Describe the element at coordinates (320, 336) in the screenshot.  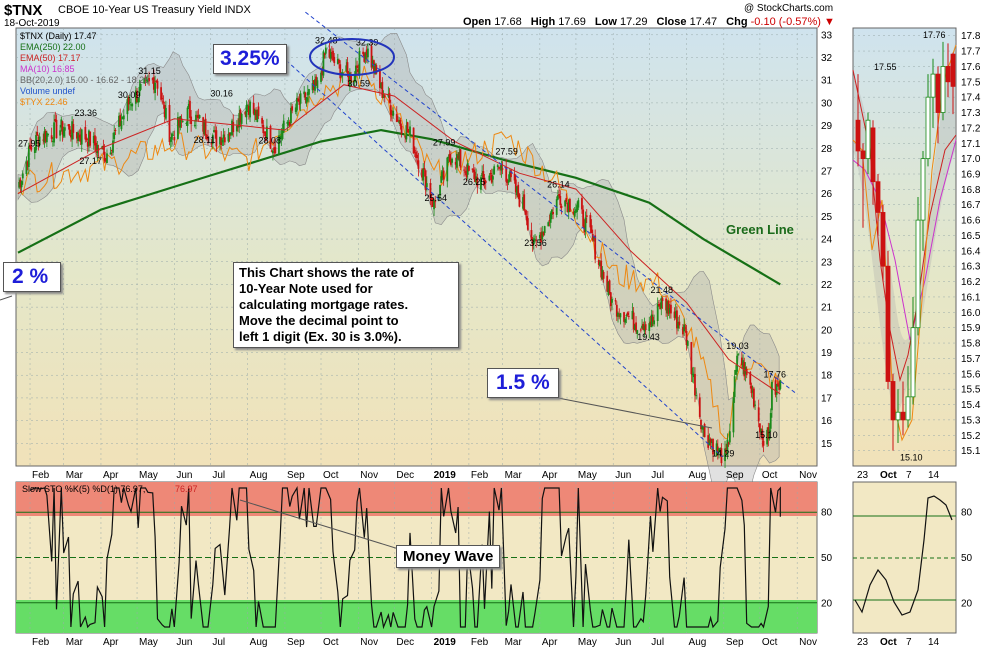
I see `note-line: left 1 digit (Ex. 30 is 3.0%).` at that location.